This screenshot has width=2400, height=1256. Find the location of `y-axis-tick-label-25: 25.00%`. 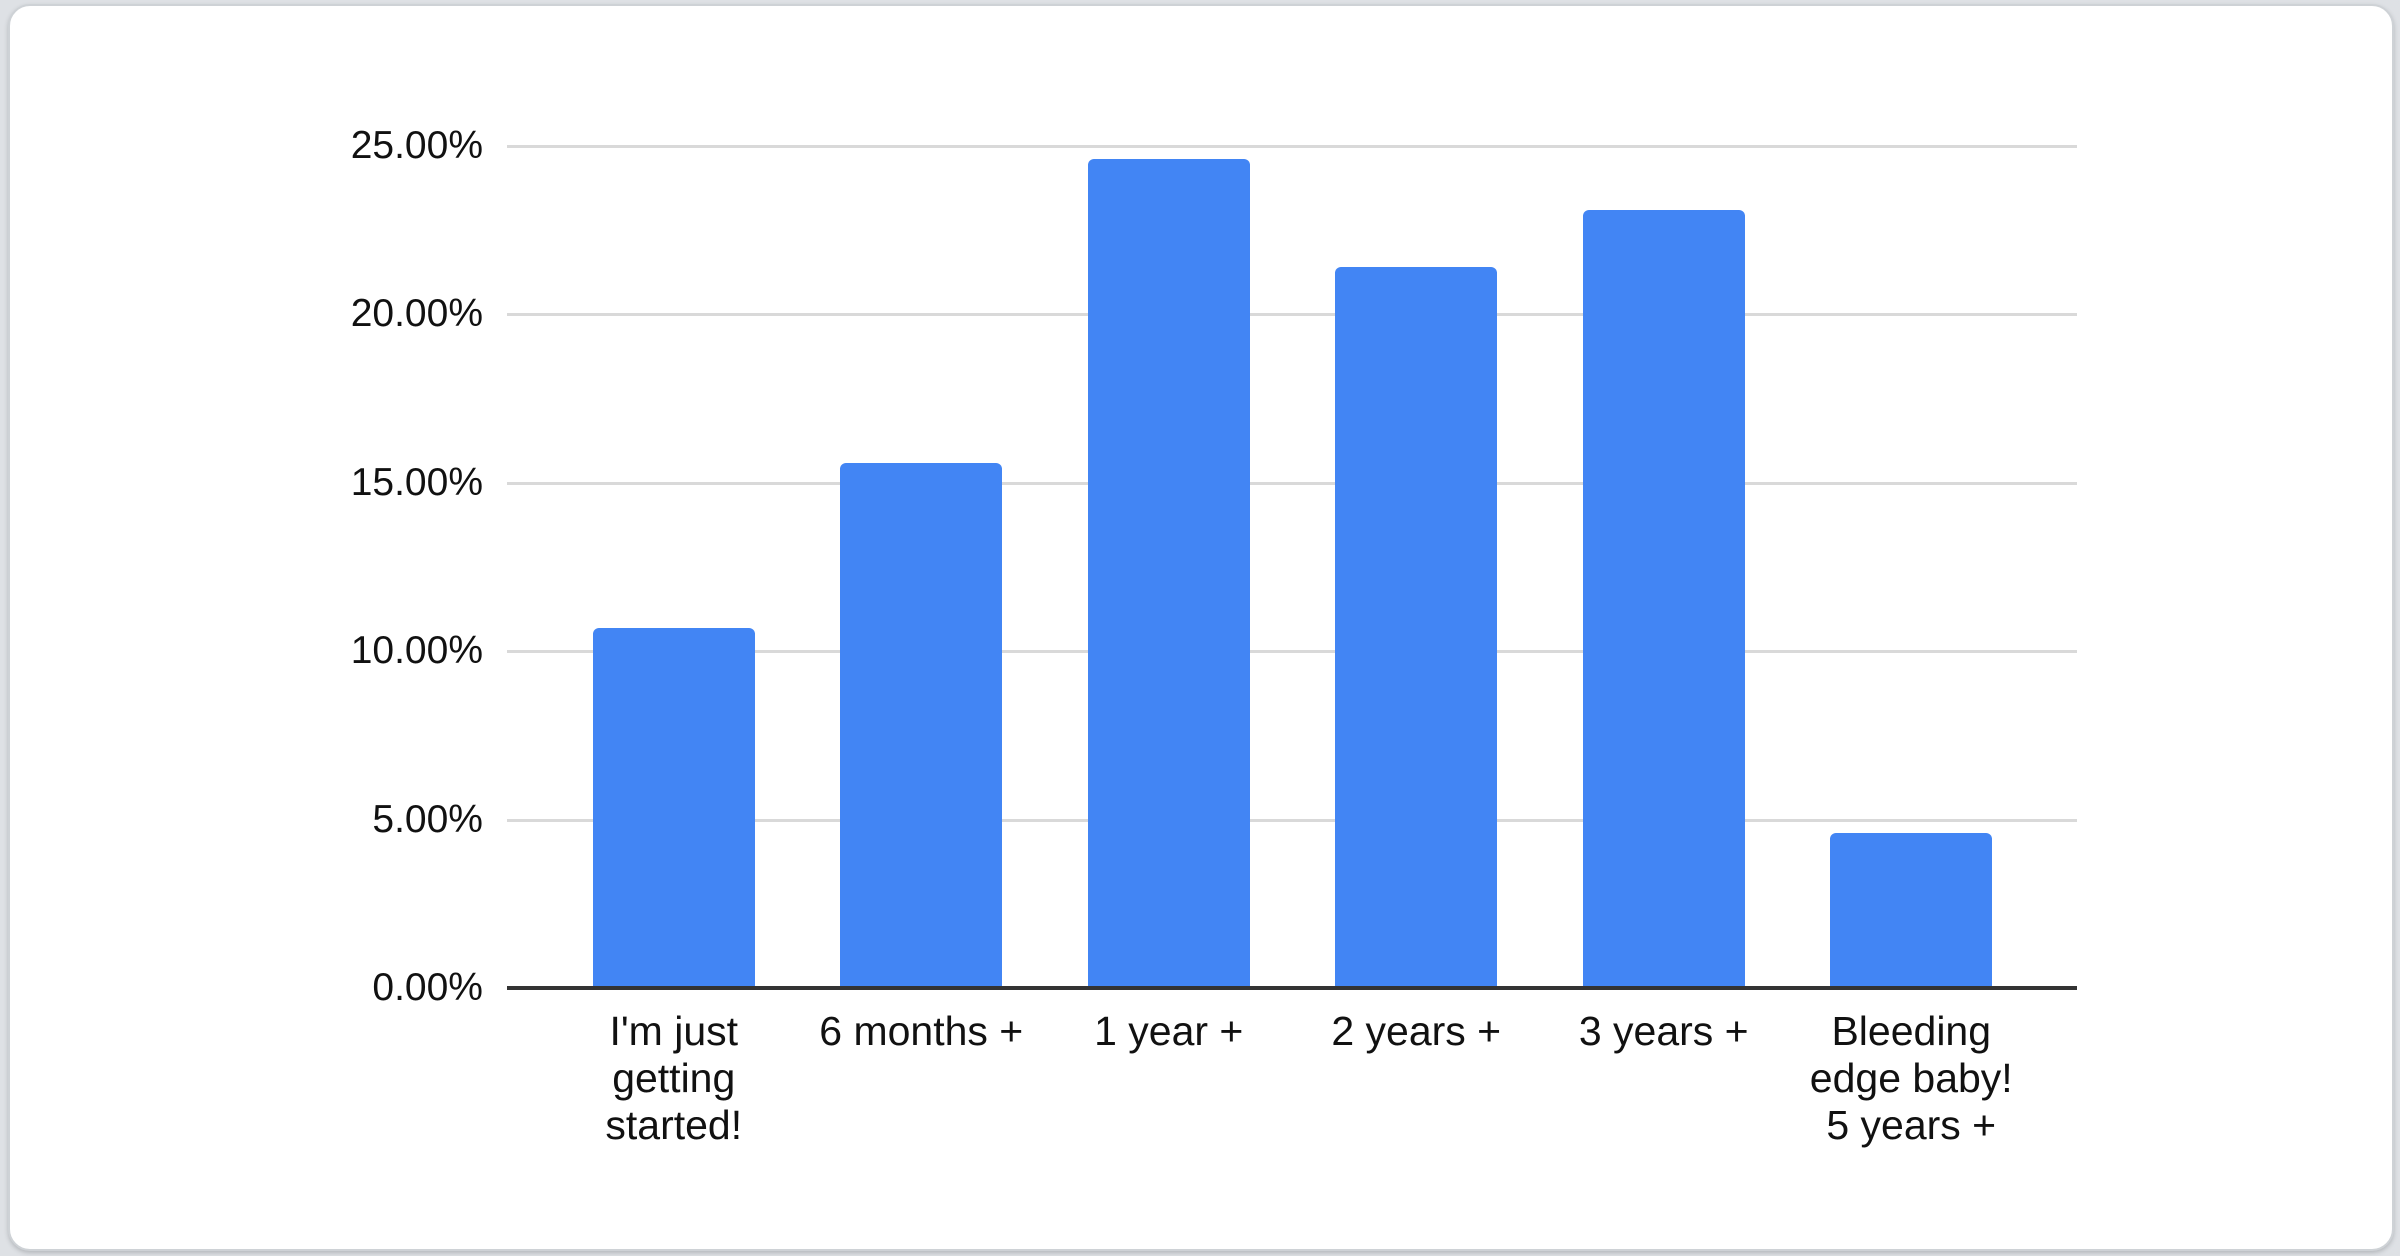

y-axis-tick-label-25: 25.00% is located at coordinates (416, 145).